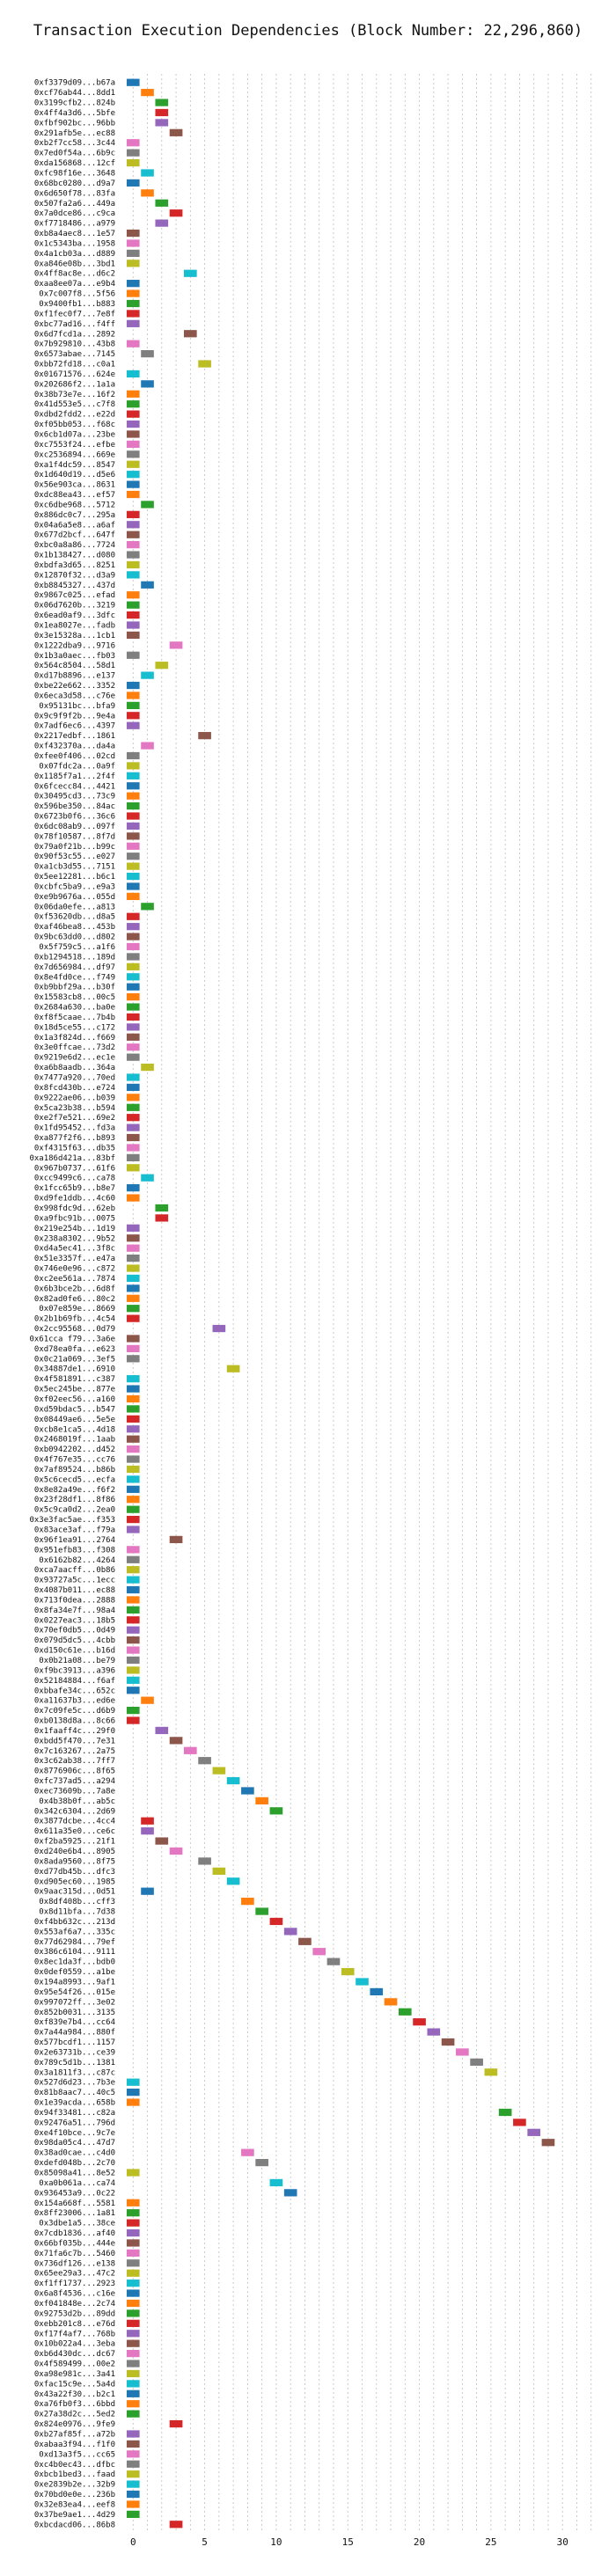 Image resolution: width=616 pixels, height=2576 pixels. I want to click on y-tick-label: 0x386c6104...9111, so click(75, 1952).